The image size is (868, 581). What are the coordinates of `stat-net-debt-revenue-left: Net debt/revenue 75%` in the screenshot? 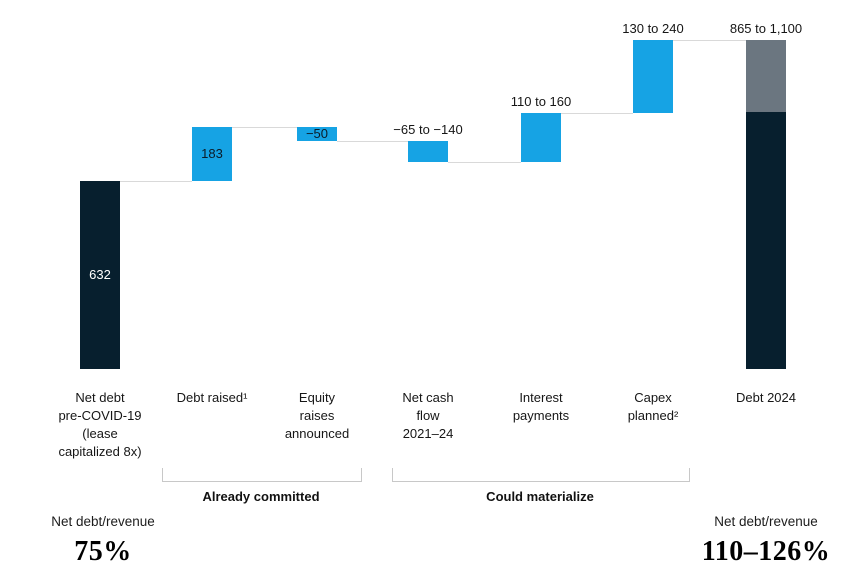 It's located at (103, 541).